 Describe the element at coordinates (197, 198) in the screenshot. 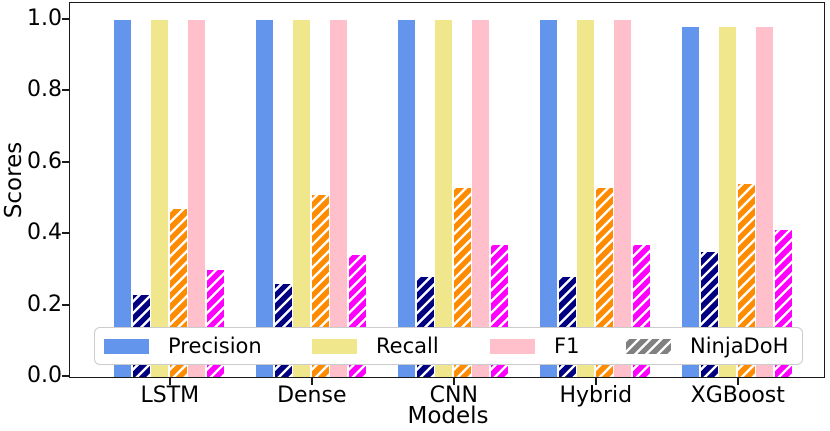

I see `bar-lstm-f1` at that location.